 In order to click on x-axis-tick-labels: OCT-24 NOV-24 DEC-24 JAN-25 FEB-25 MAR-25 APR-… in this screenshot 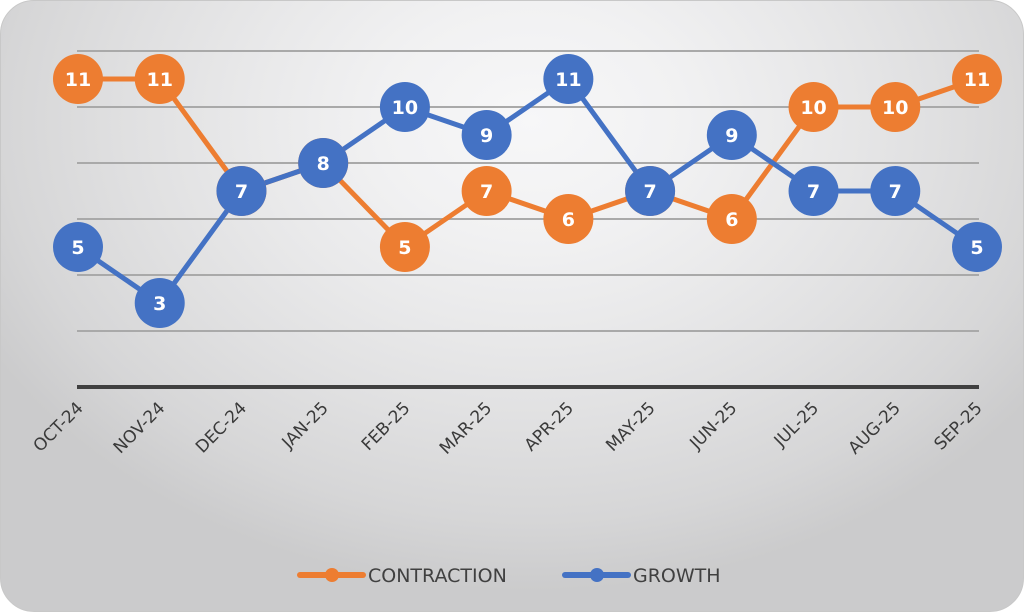, I will do `click(508, 428)`.